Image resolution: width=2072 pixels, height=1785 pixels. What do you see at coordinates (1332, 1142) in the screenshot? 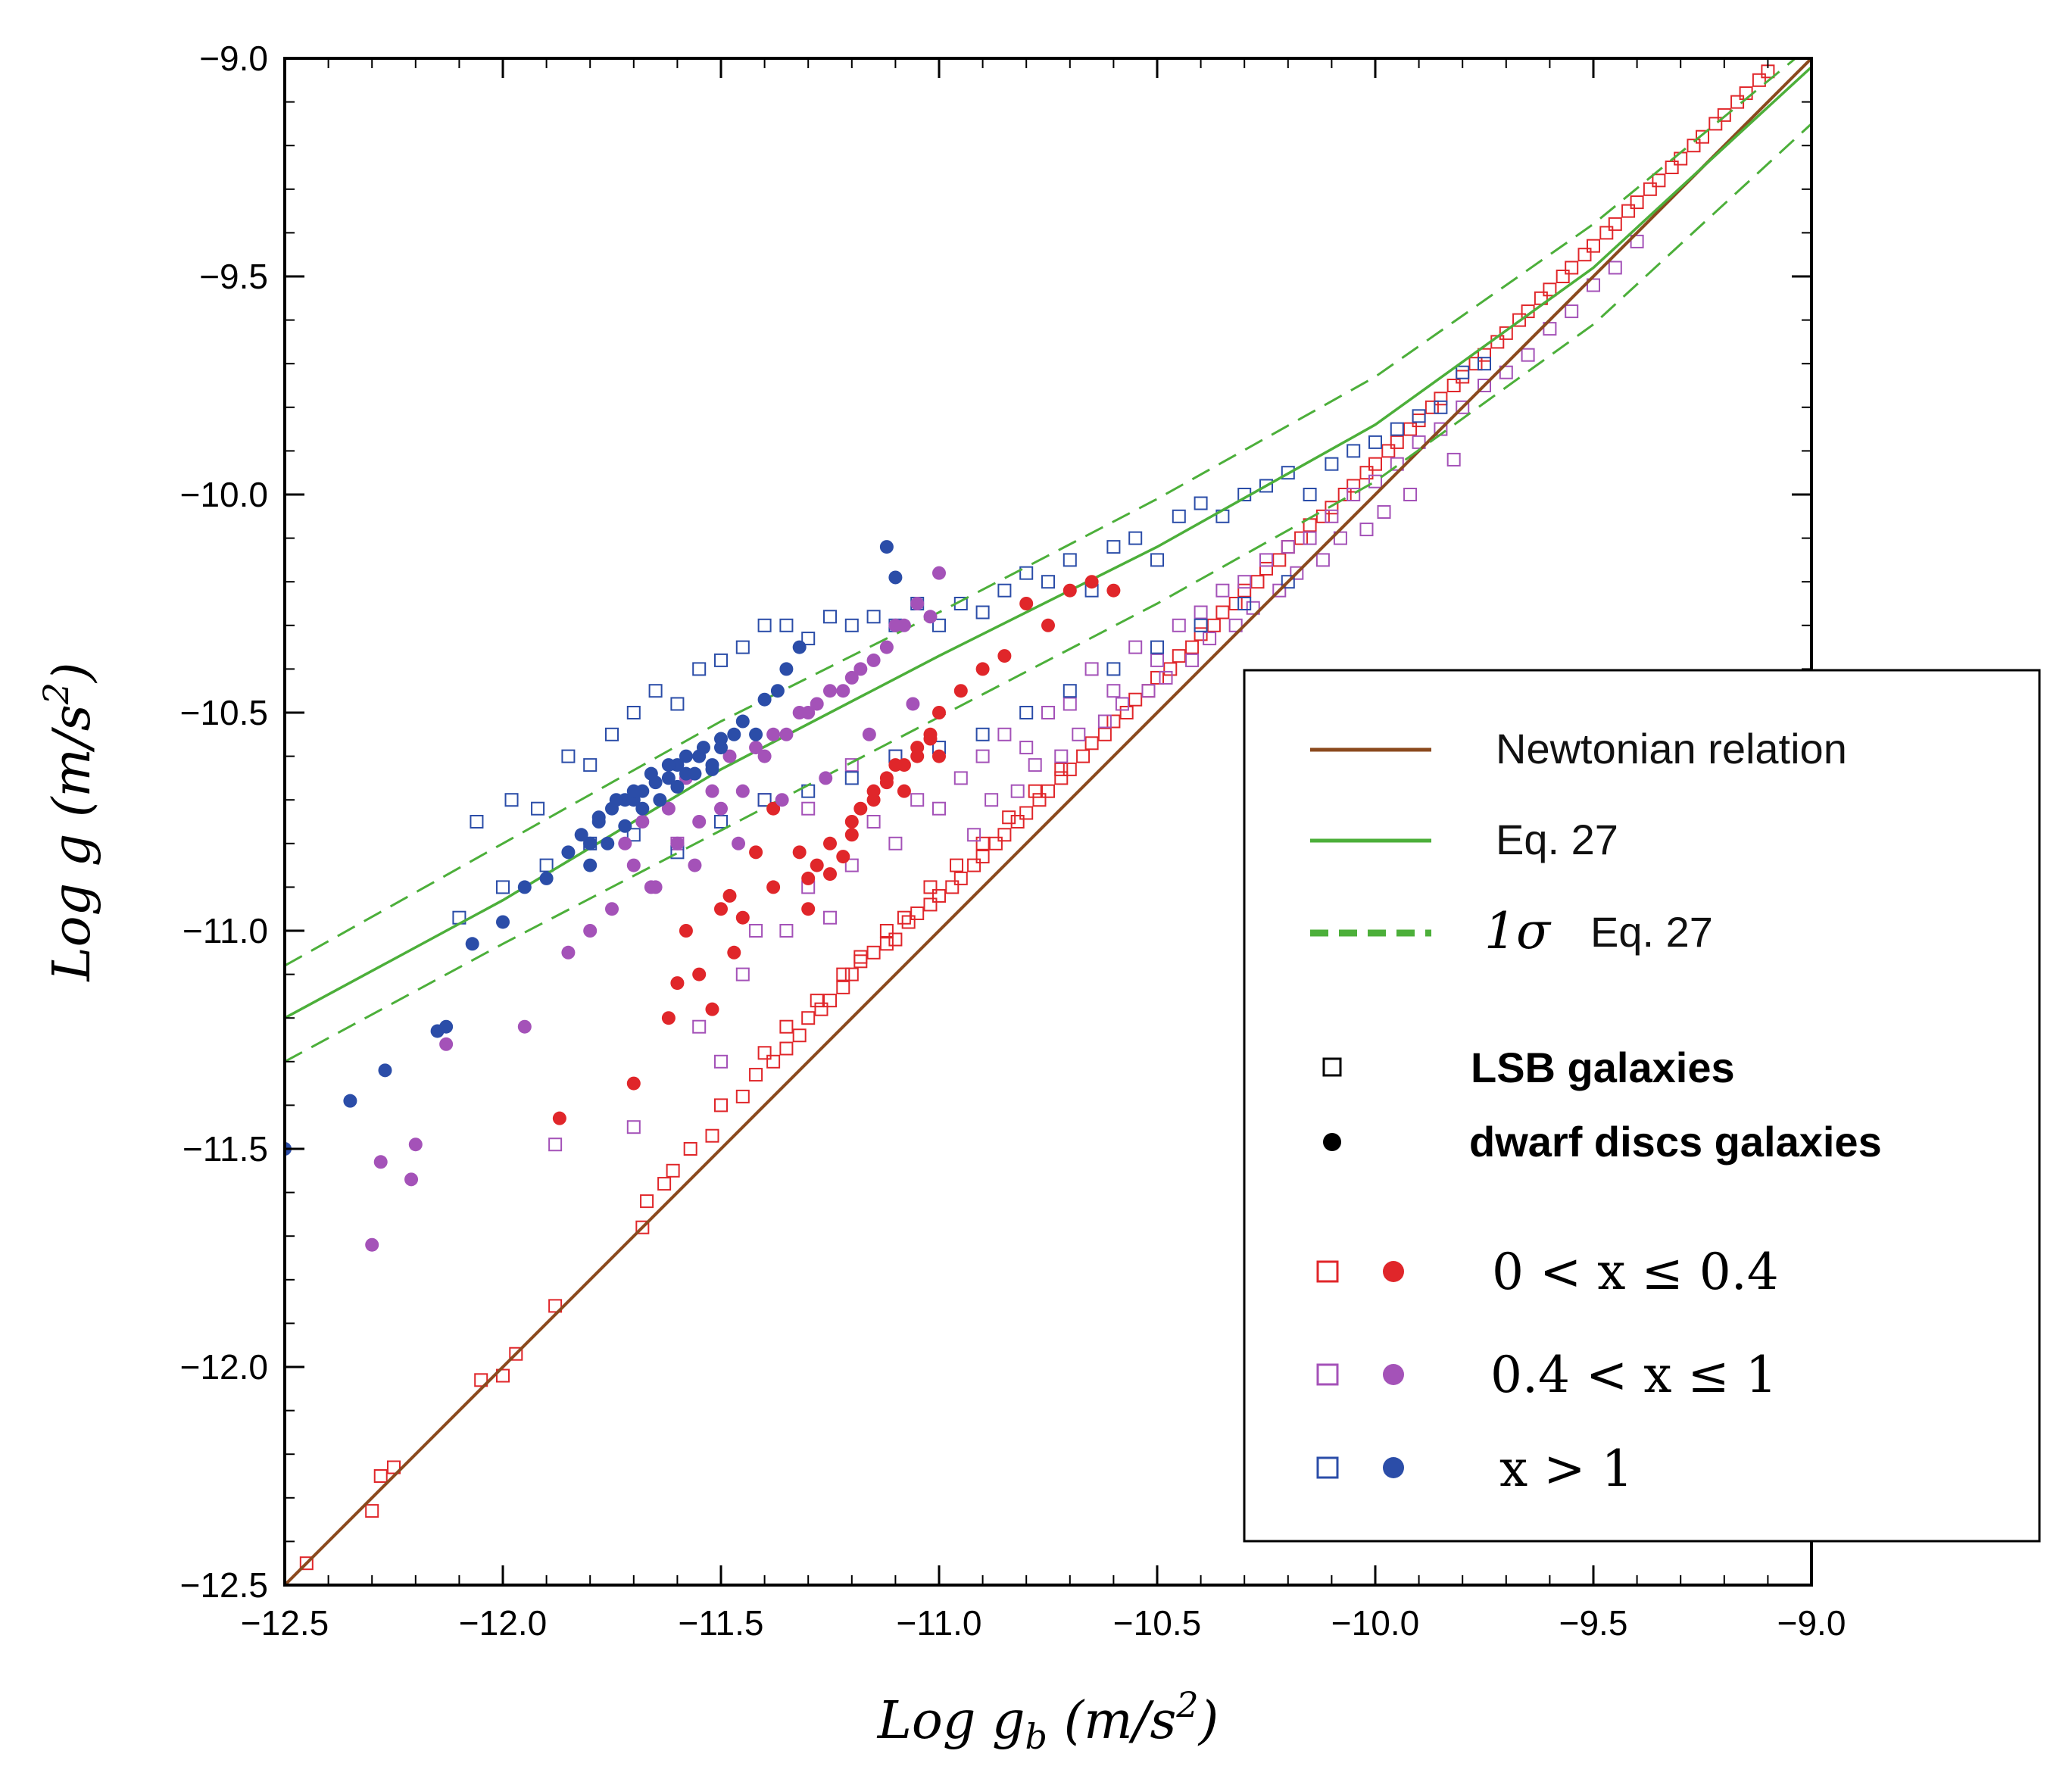
I see `legend-filled-circle-icon` at bounding box center [1332, 1142].